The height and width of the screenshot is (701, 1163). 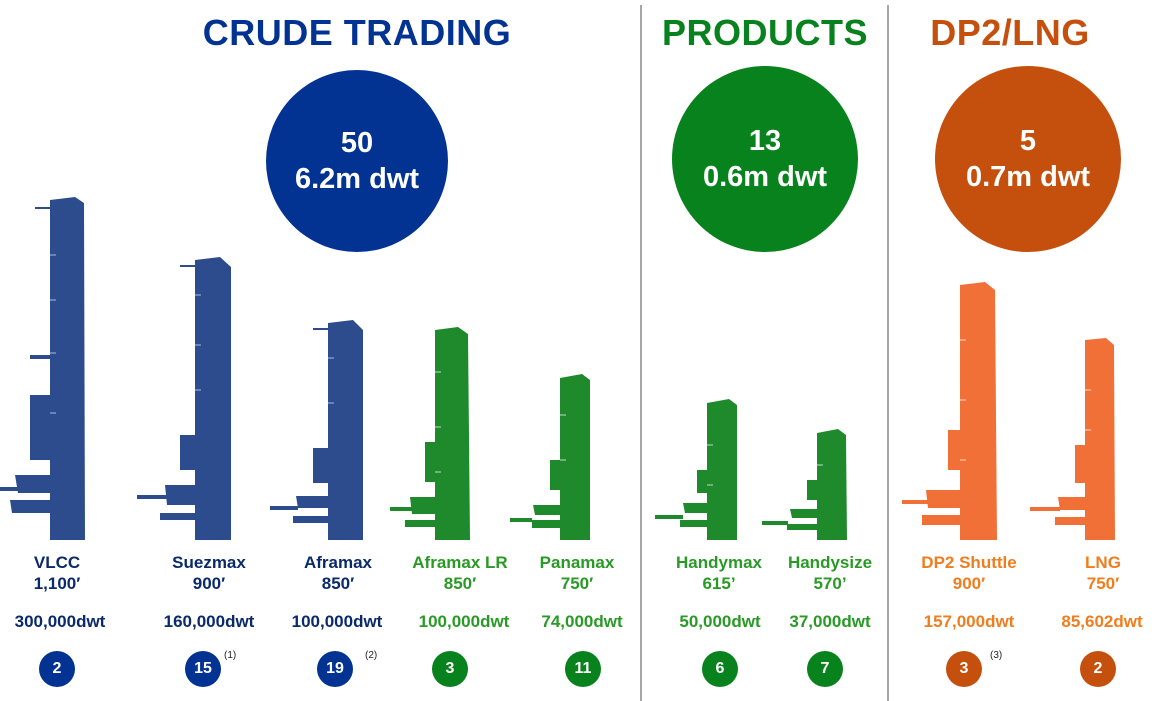 What do you see at coordinates (804, 484) in the screenshot?
I see `handysize-ship-icon` at bounding box center [804, 484].